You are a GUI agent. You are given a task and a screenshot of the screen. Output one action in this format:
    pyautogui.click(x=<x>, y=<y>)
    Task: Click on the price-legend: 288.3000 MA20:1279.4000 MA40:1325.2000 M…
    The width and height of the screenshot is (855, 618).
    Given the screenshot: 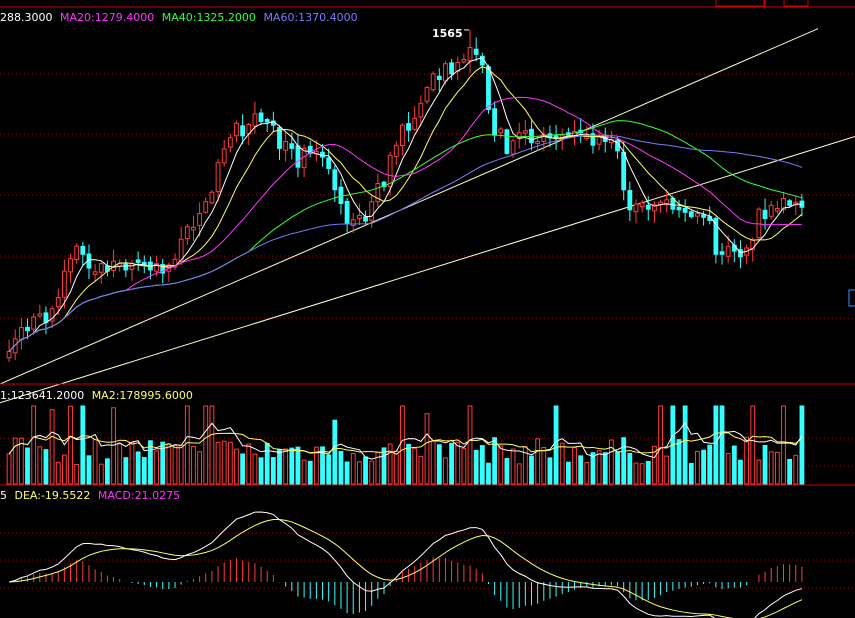 What is the action you would take?
    pyautogui.click(x=179, y=17)
    